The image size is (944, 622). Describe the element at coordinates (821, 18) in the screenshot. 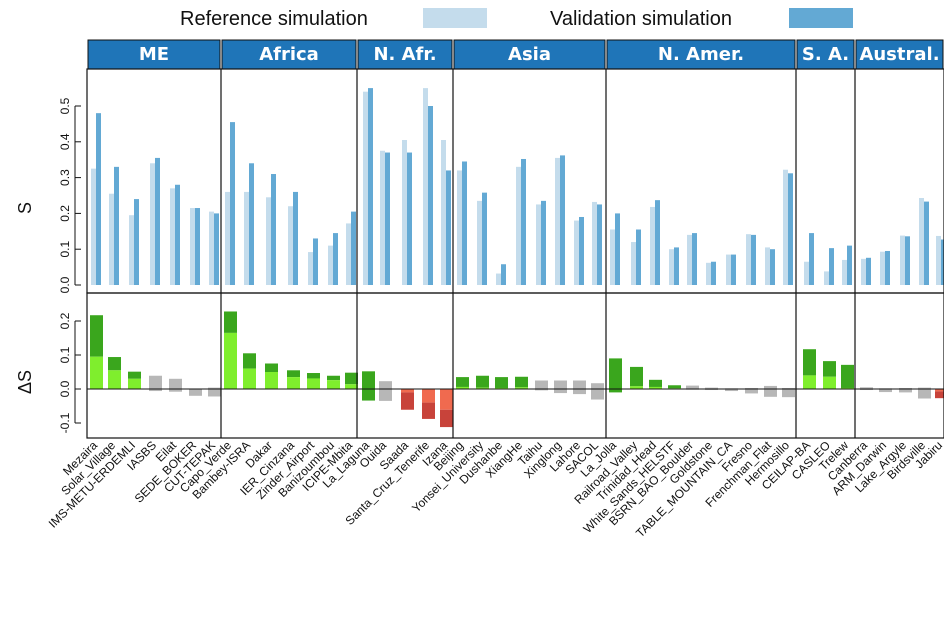

I see `validation-legend-swatch` at that location.